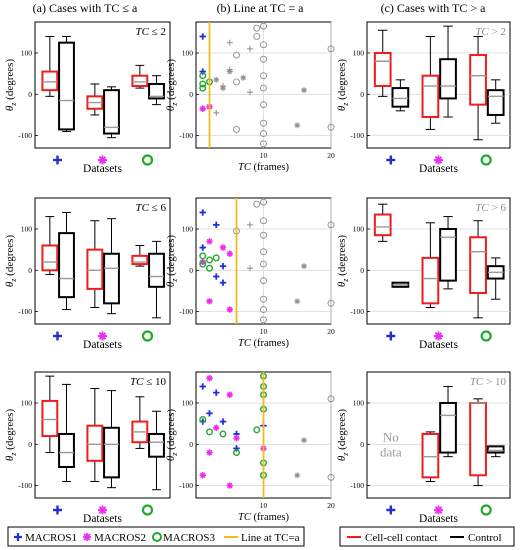 This screenshot has width=520, height=550. Describe the element at coordinates (148, 382) in the screenshot. I see `panel-annotation: TC ≤ 10` at that location.